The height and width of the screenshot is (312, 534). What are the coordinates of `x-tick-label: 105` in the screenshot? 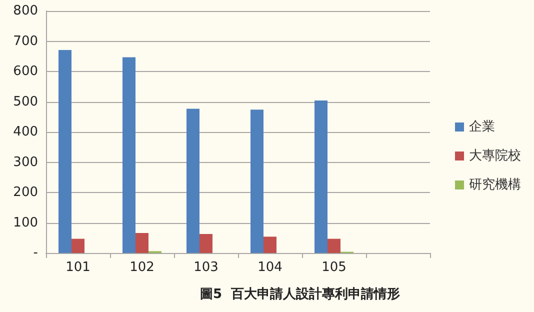 It's located at (334, 267).